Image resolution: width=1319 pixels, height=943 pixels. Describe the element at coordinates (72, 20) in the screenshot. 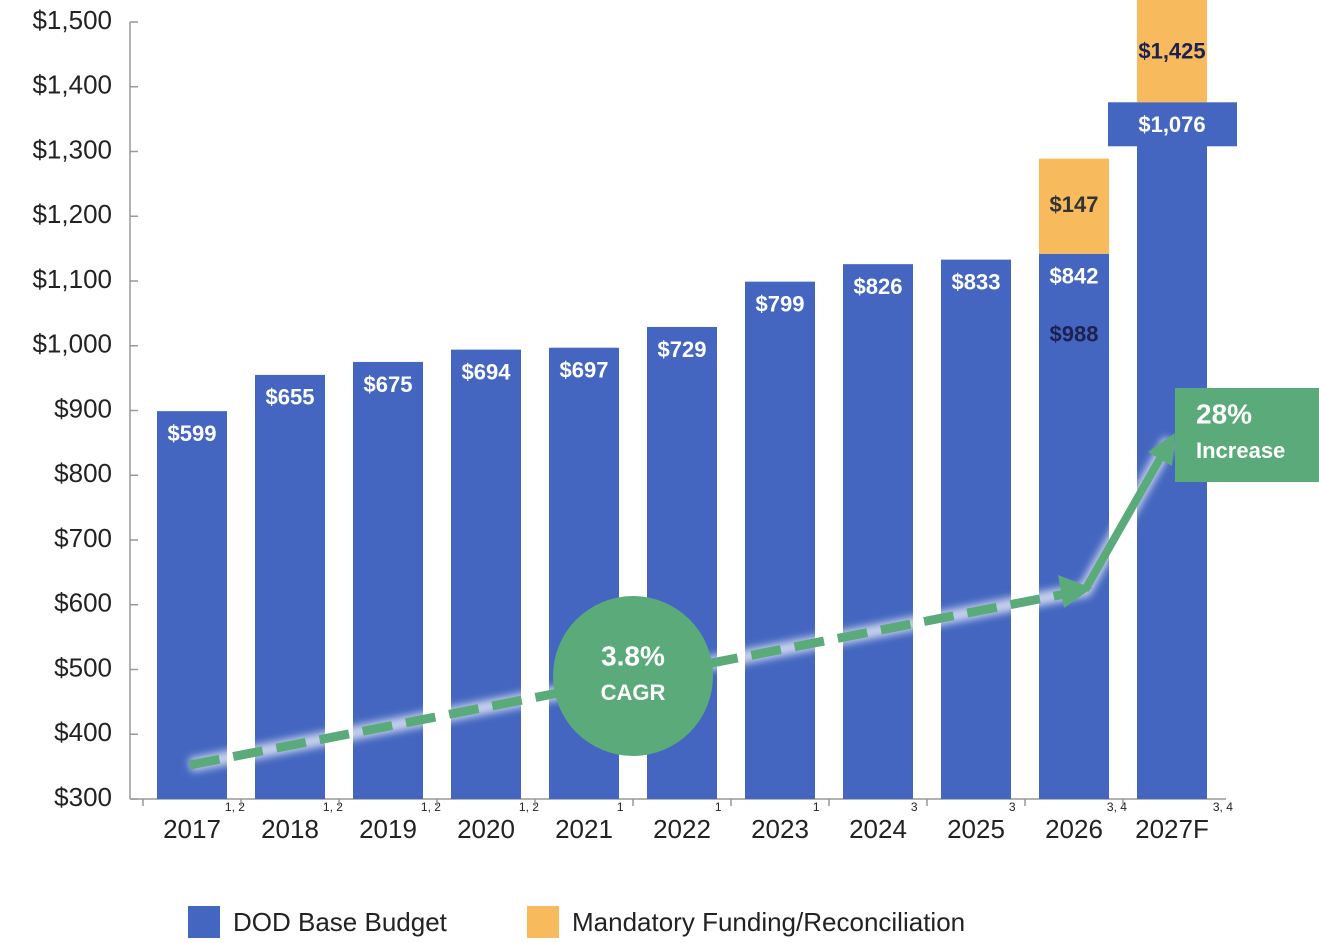

I see `y-tick-label: $1,500` at that location.